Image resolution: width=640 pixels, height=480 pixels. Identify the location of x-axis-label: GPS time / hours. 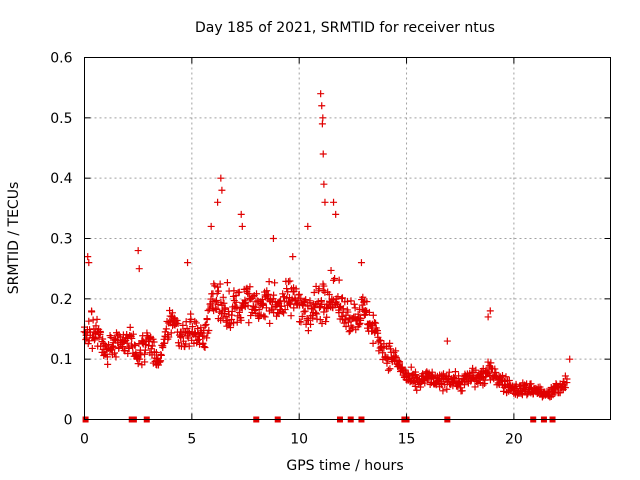
(344, 466).